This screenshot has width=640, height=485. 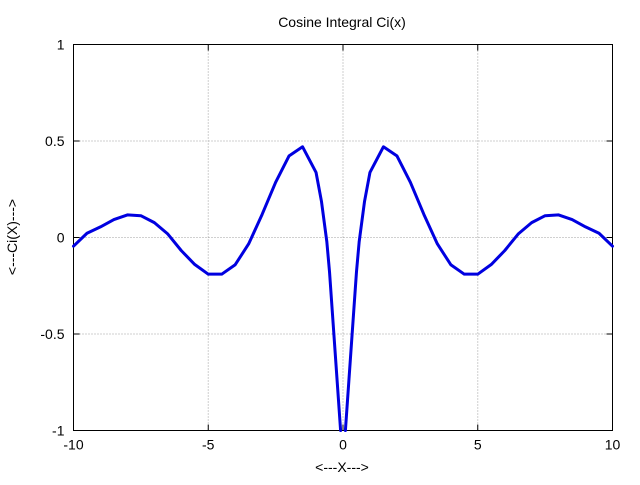 What do you see at coordinates (208, 445) in the screenshot?
I see `x-tick-label: -5` at bounding box center [208, 445].